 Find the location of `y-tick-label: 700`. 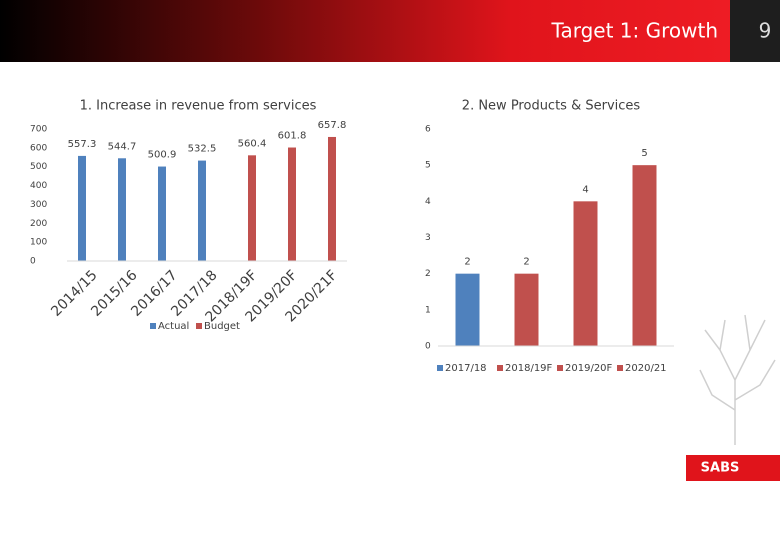

y-tick-label: 700 is located at coordinates (38, 130).